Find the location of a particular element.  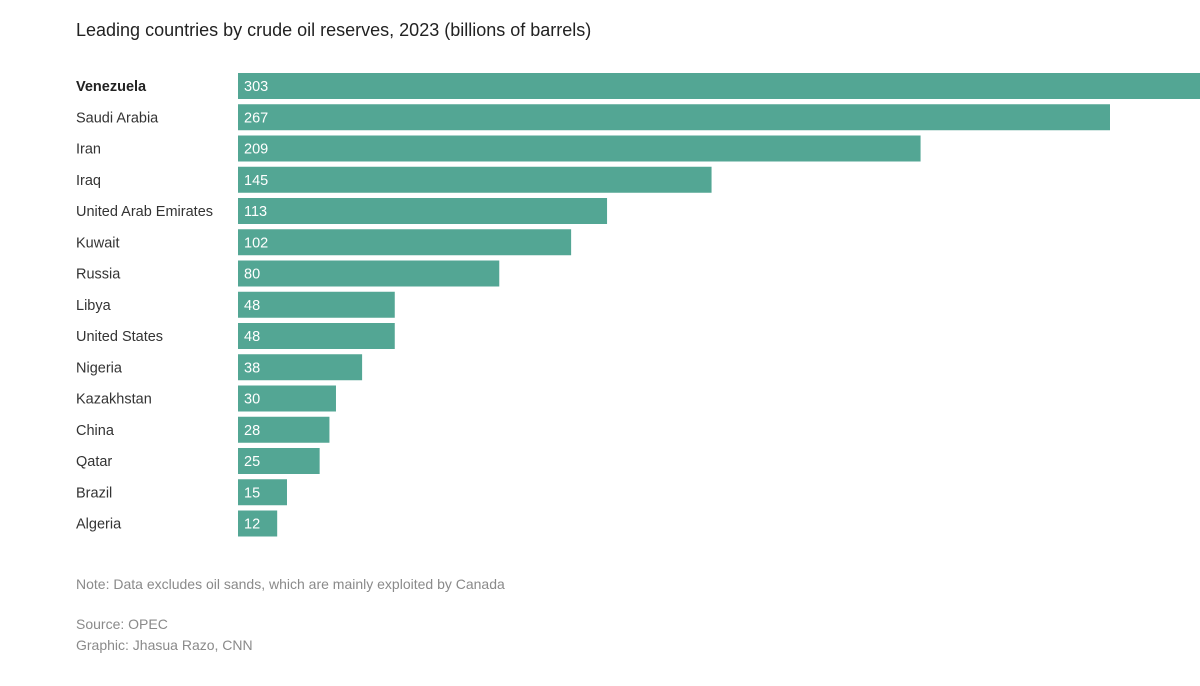

category-label: United Arab Emirates is located at coordinates (144, 212).